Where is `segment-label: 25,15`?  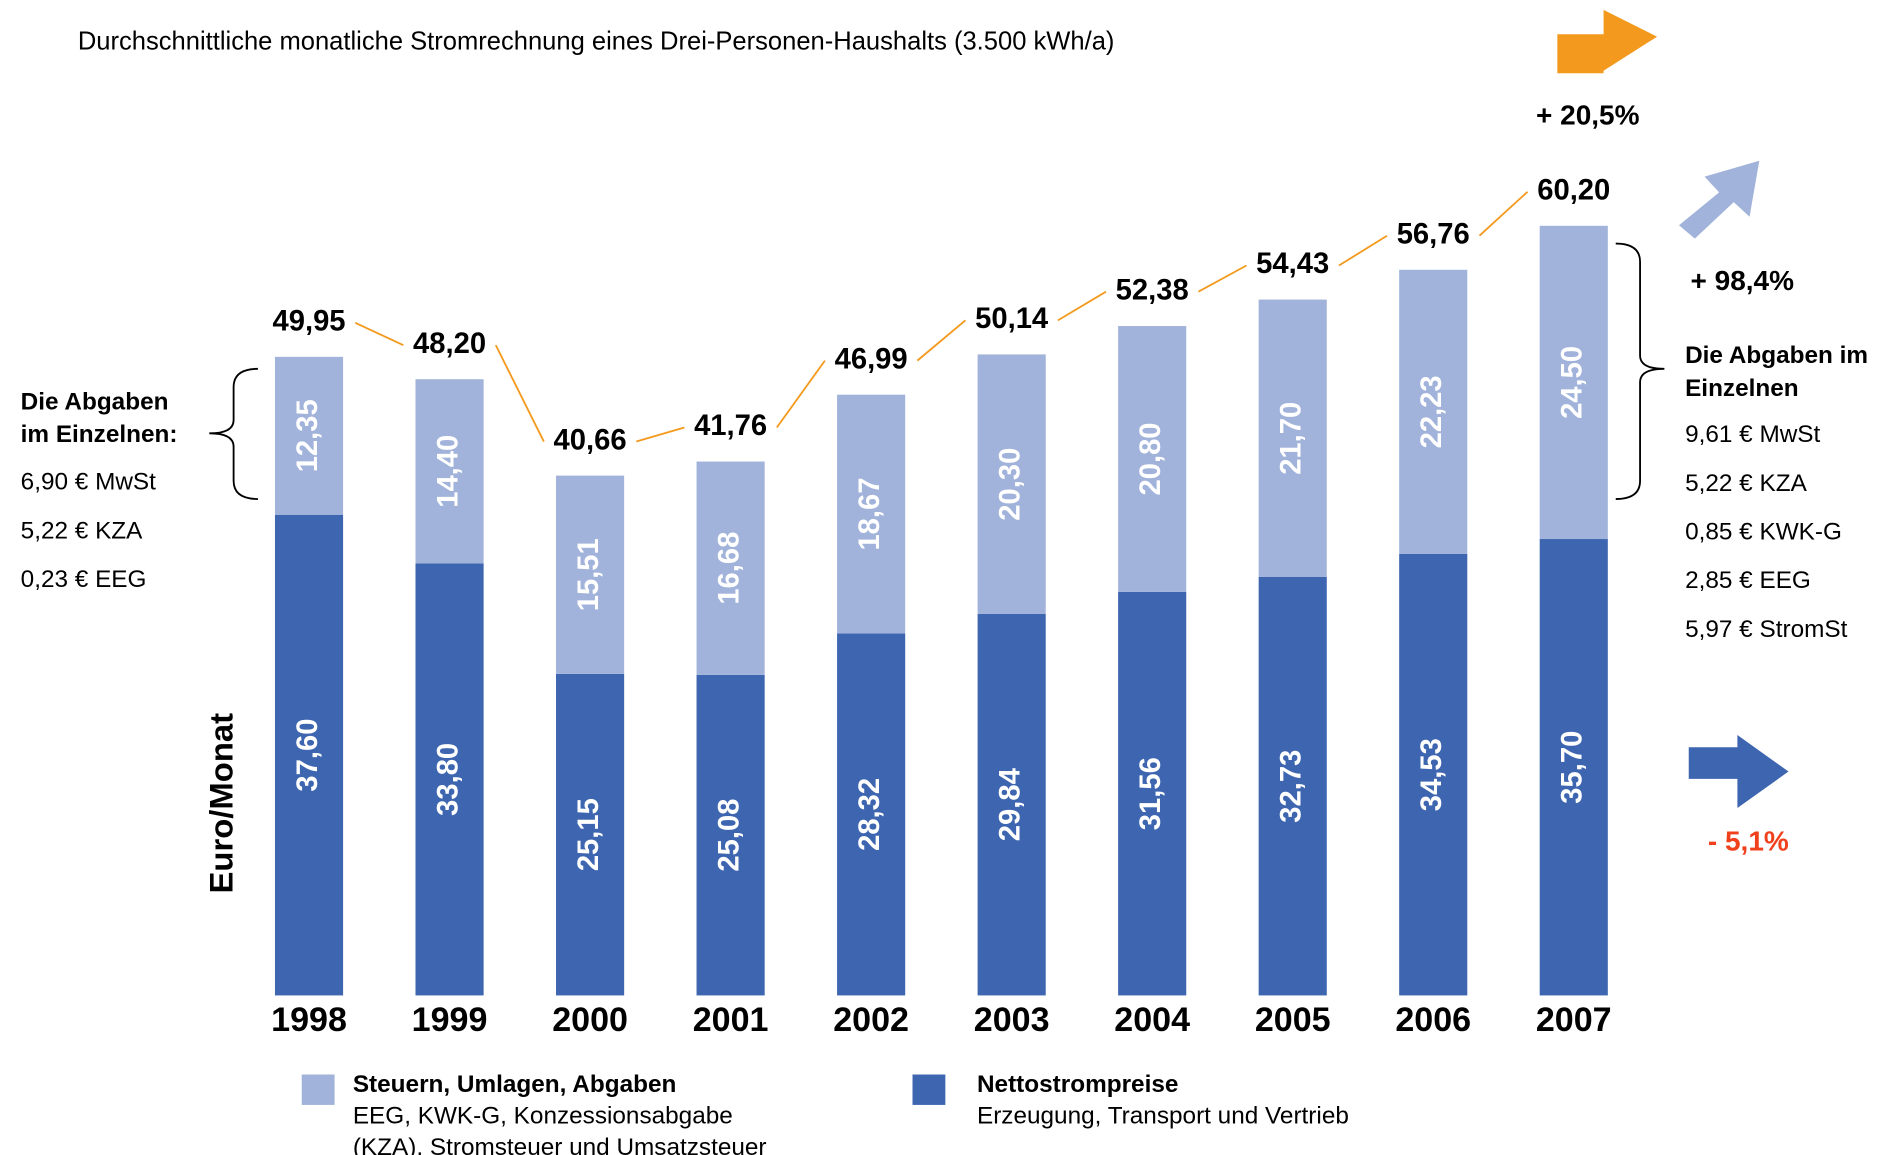
segment-label: 25,15 is located at coordinates (589, 834).